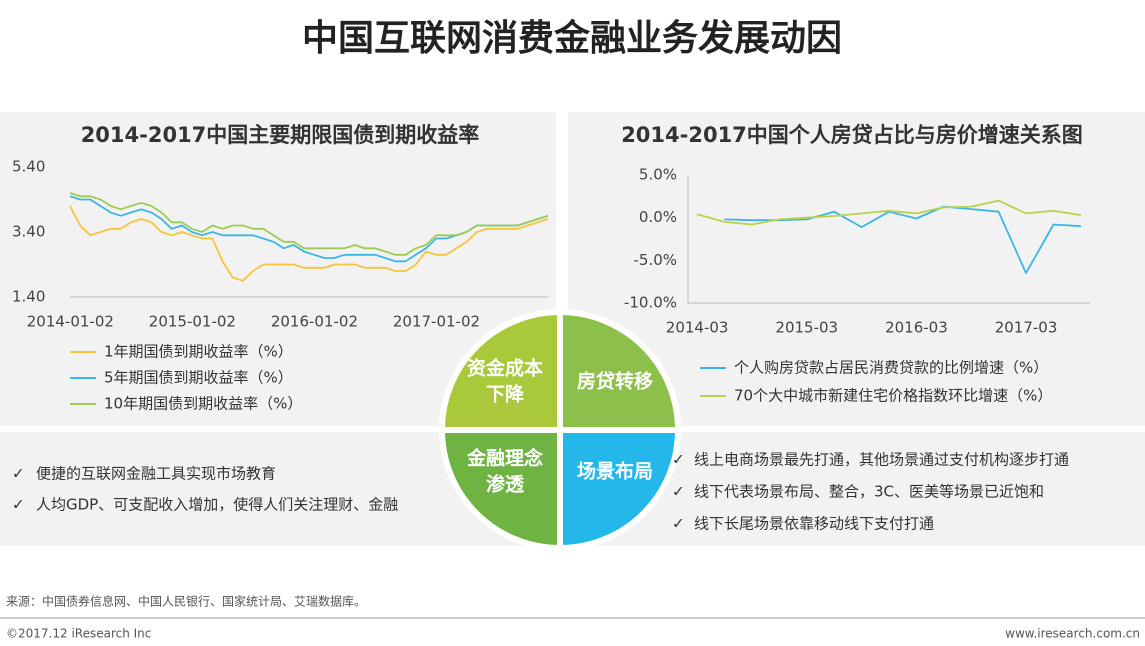 The height and width of the screenshot is (646, 1145). I want to click on bullet-text: 线下代表场景布局、整合，3C、医美等场景已近饱和, so click(869, 492).